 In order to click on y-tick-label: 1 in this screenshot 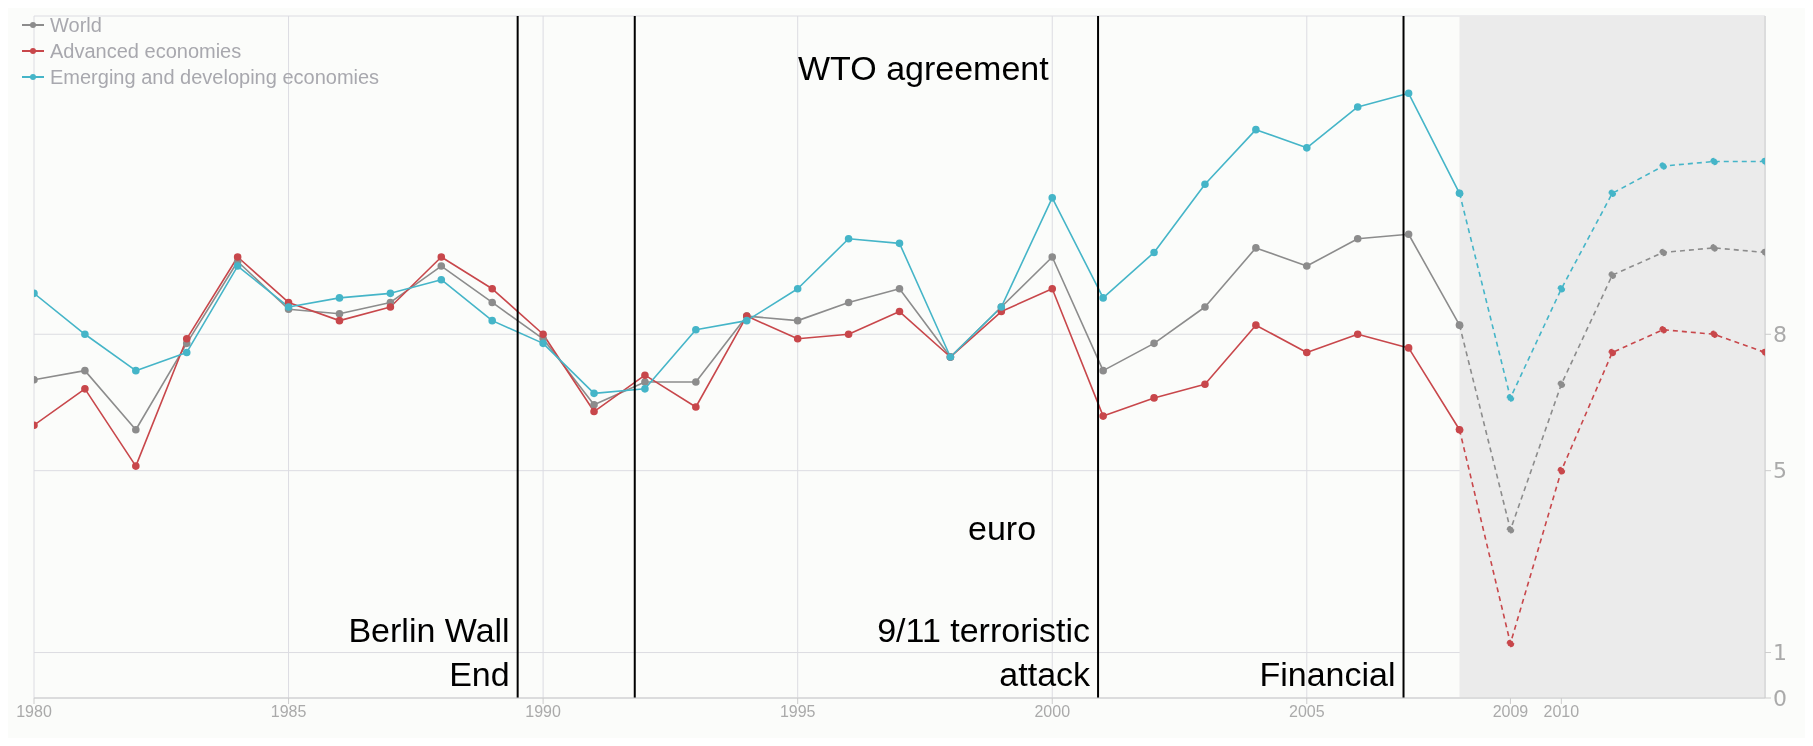, I will do `click(1780, 653)`.